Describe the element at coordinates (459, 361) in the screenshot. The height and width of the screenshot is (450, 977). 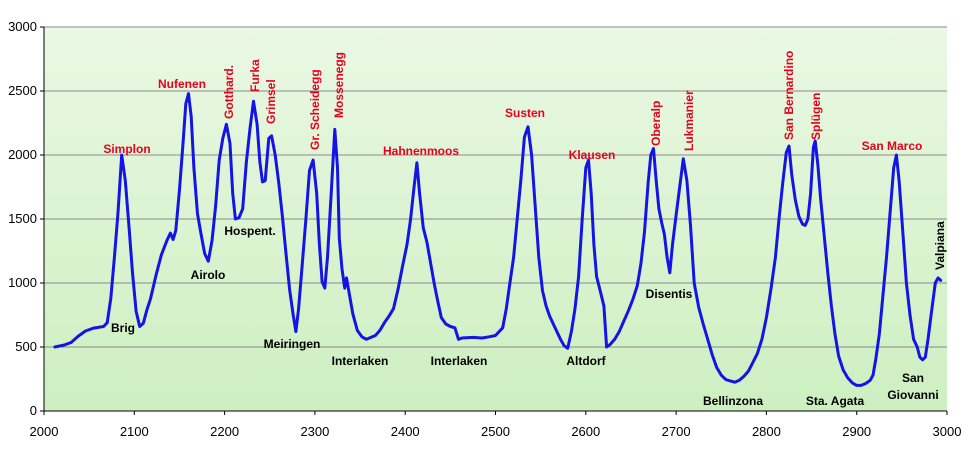
I see `town-label-interlaken-2: Interlaken` at that location.